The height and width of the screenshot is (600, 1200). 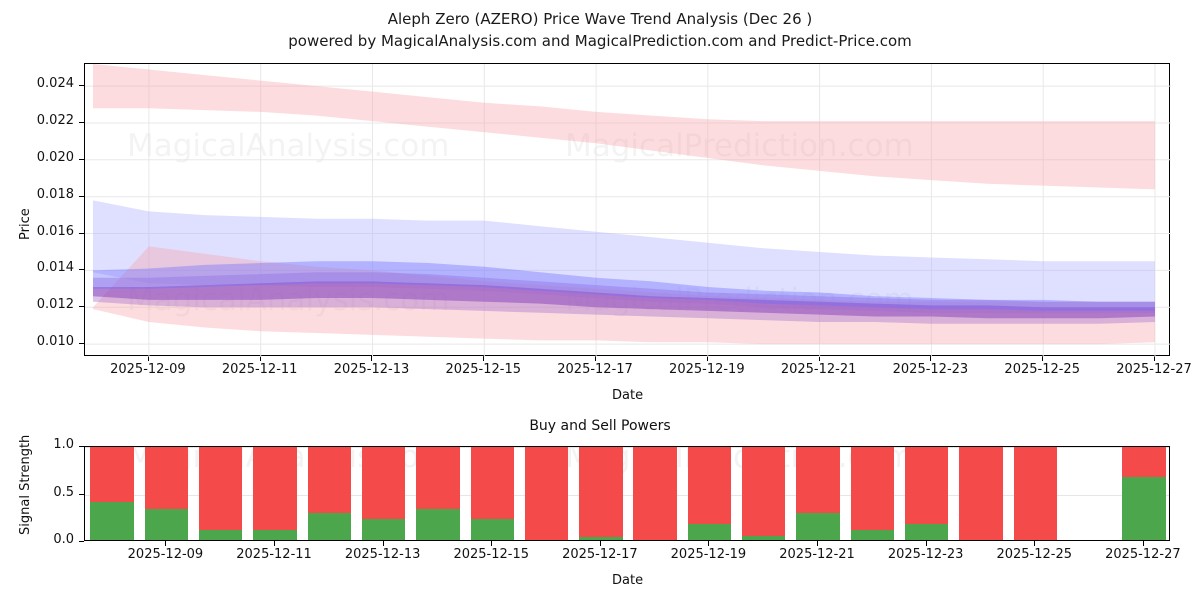 What do you see at coordinates (165, 554) in the screenshot?
I see `bar-x-tick-0: 2025-12-09` at bounding box center [165, 554].